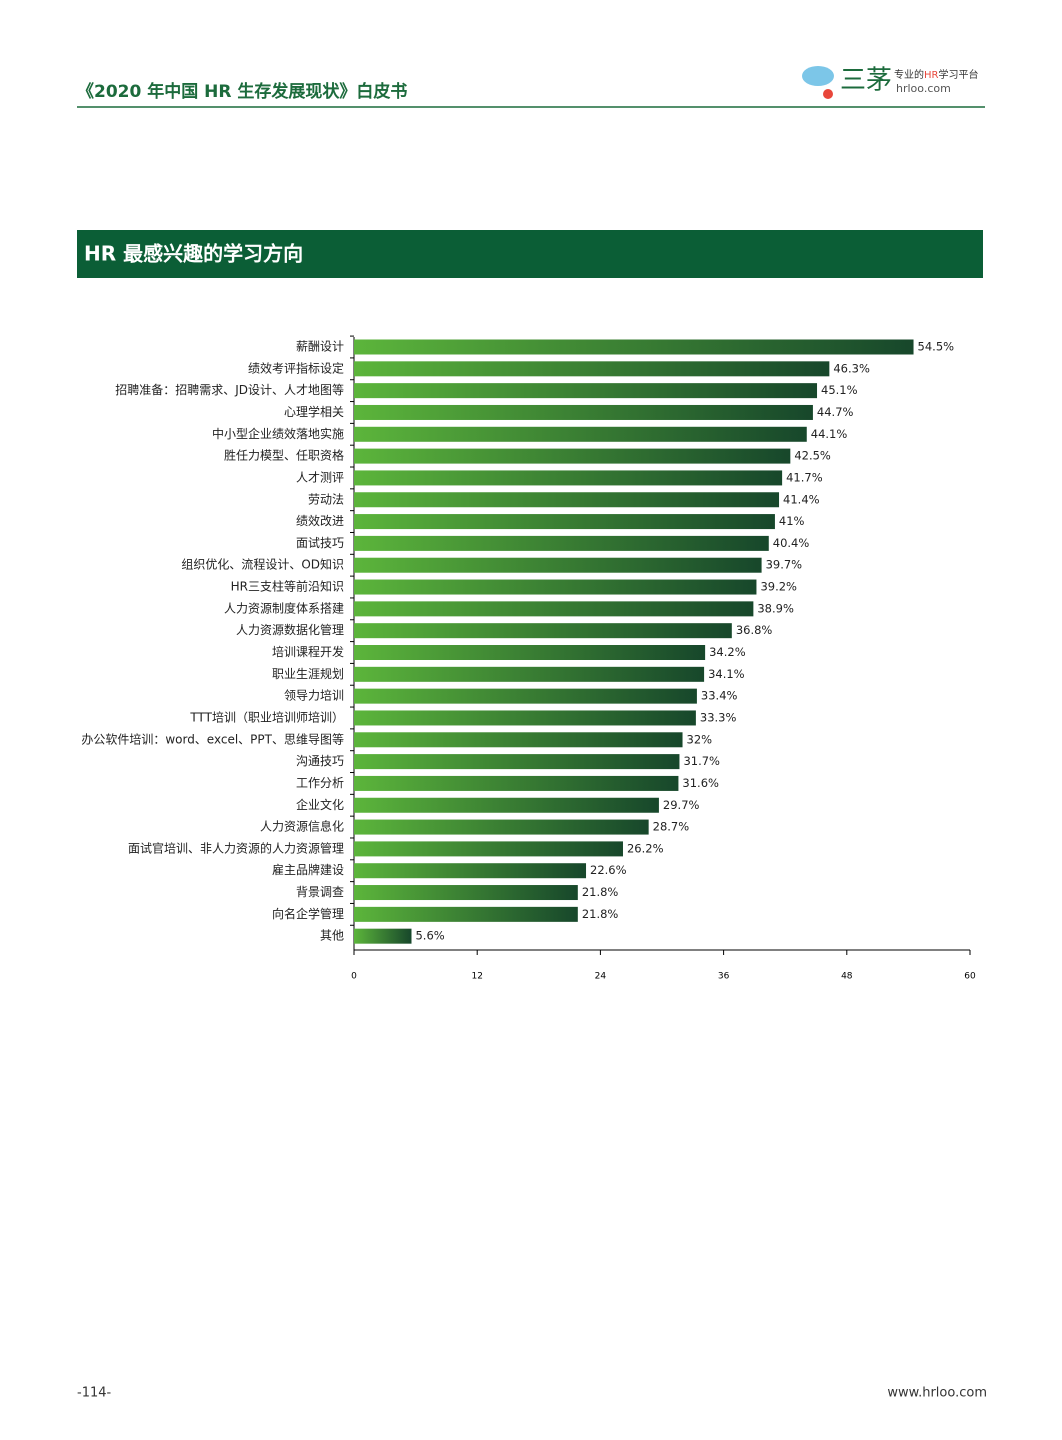  What do you see at coordinates (754, 630) in the screenshot?
I see `value-label: 36.8%` at bounding box center [754, 630].